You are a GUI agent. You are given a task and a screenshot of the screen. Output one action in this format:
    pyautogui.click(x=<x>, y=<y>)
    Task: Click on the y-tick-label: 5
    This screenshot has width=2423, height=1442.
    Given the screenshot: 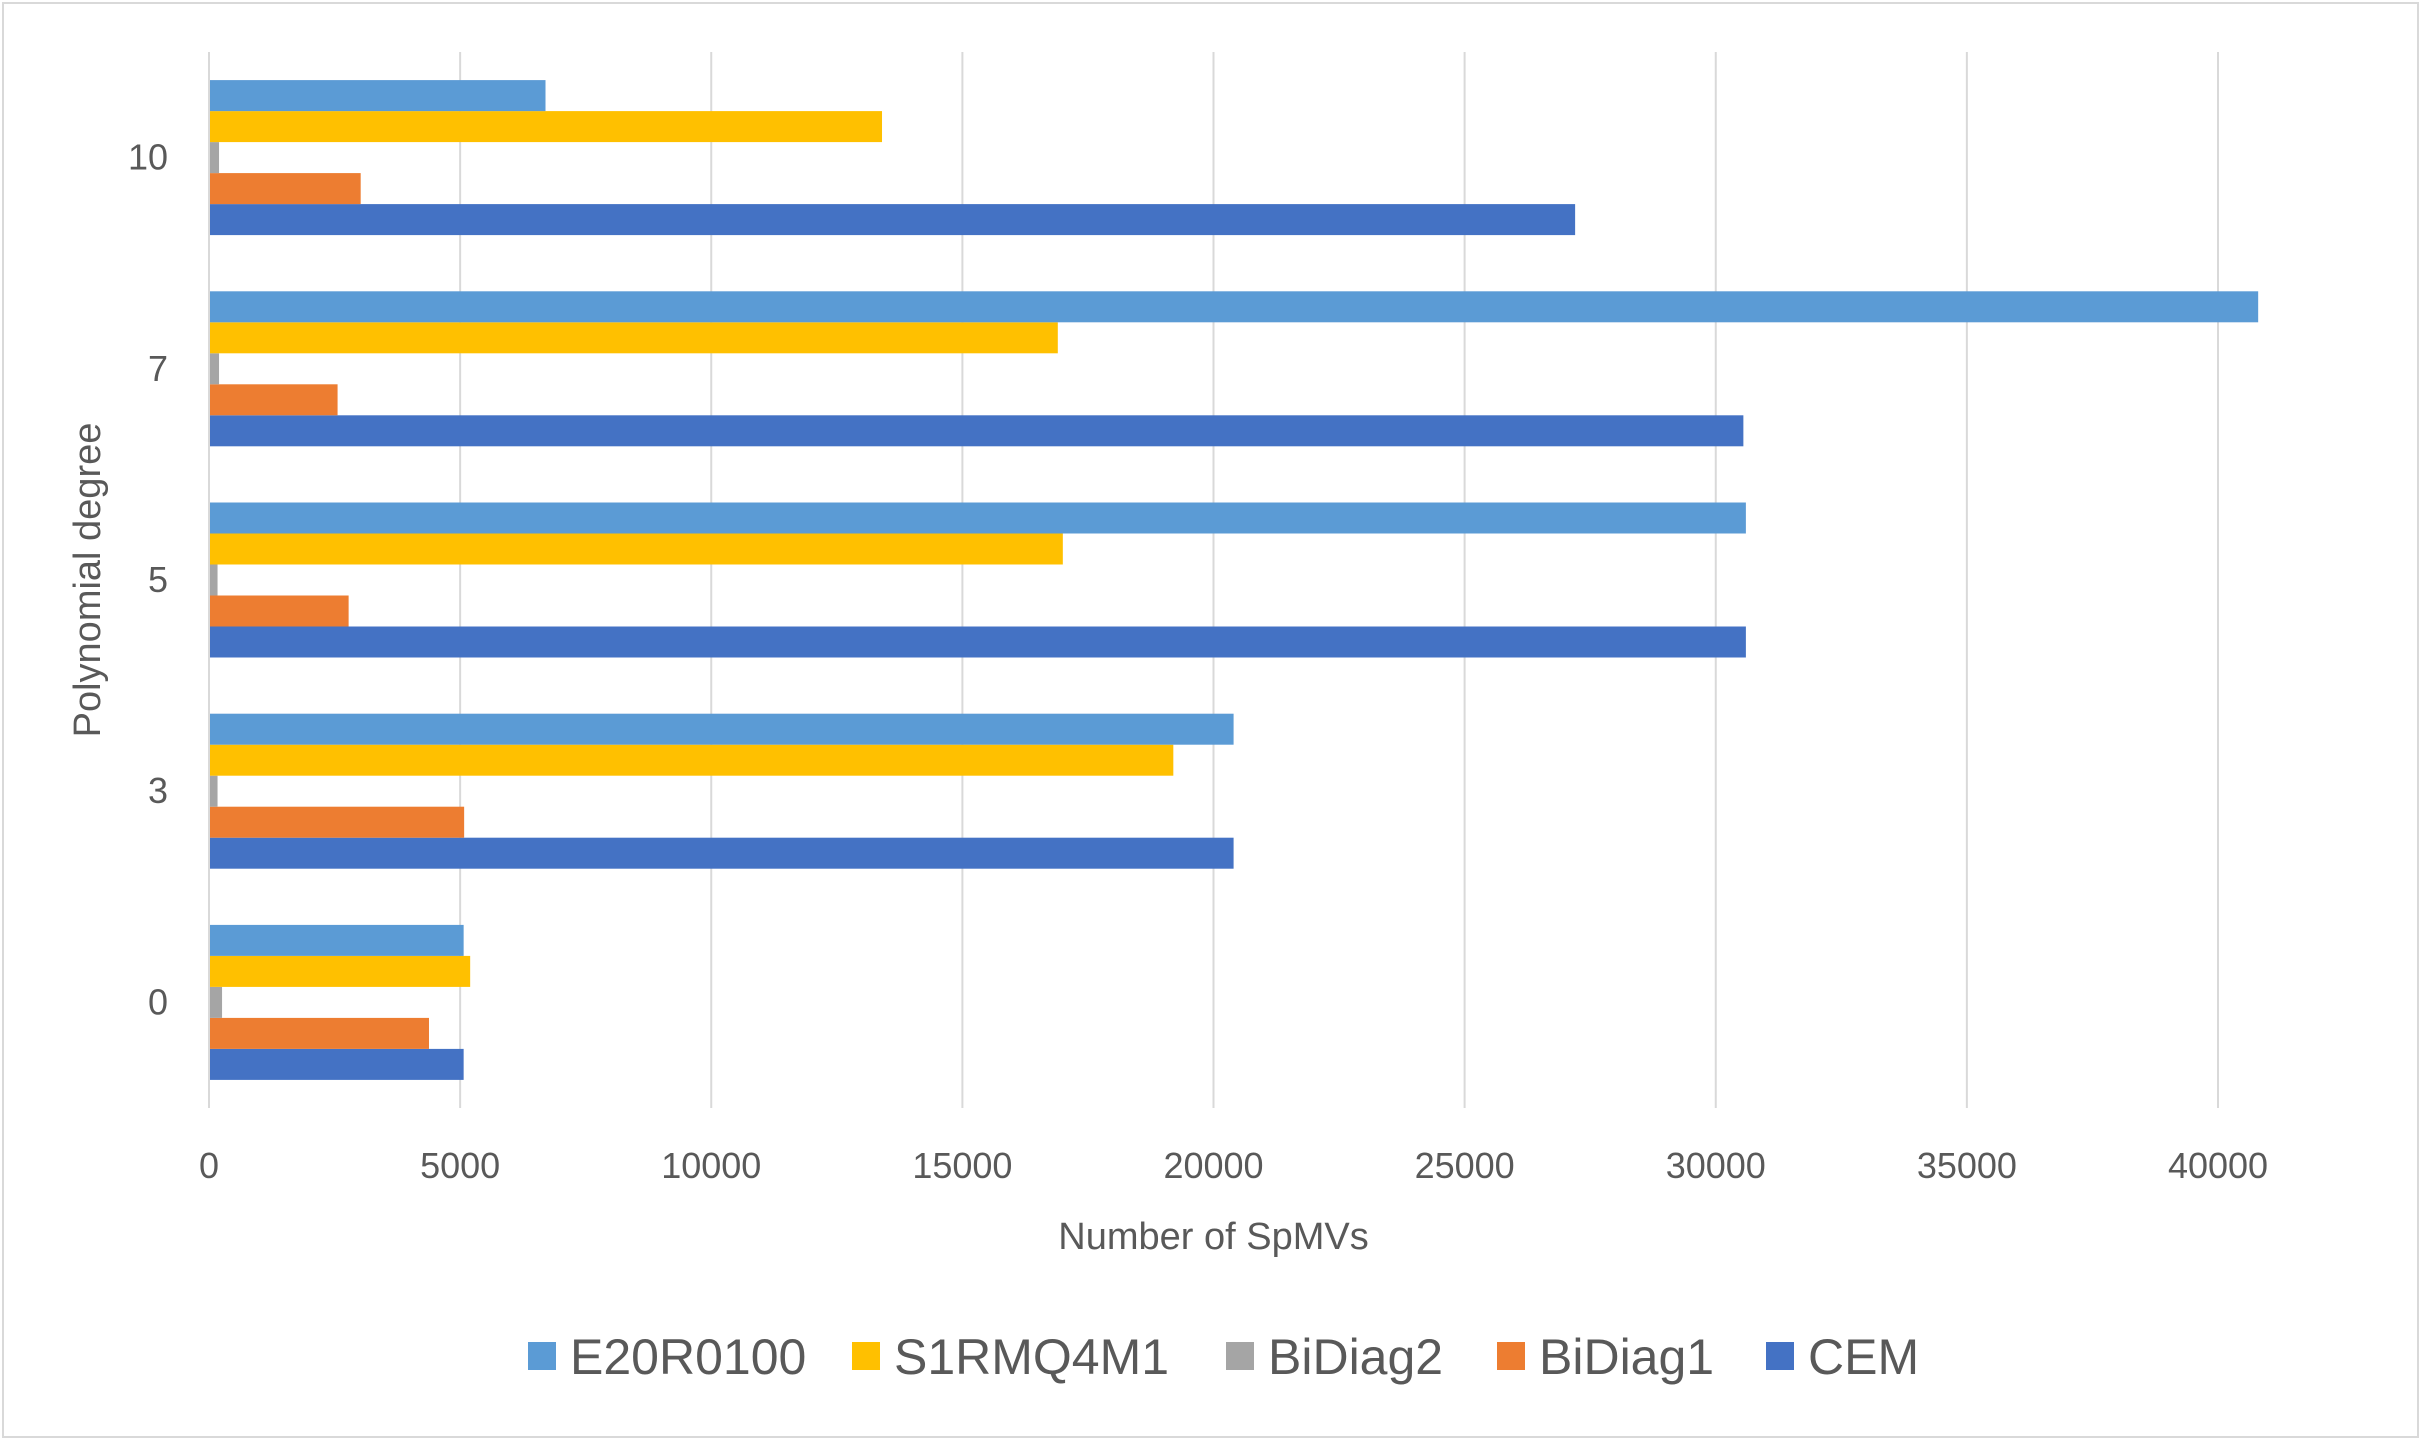 What is the action you would take?
    pyautogui.click(x=158, y=579)
    